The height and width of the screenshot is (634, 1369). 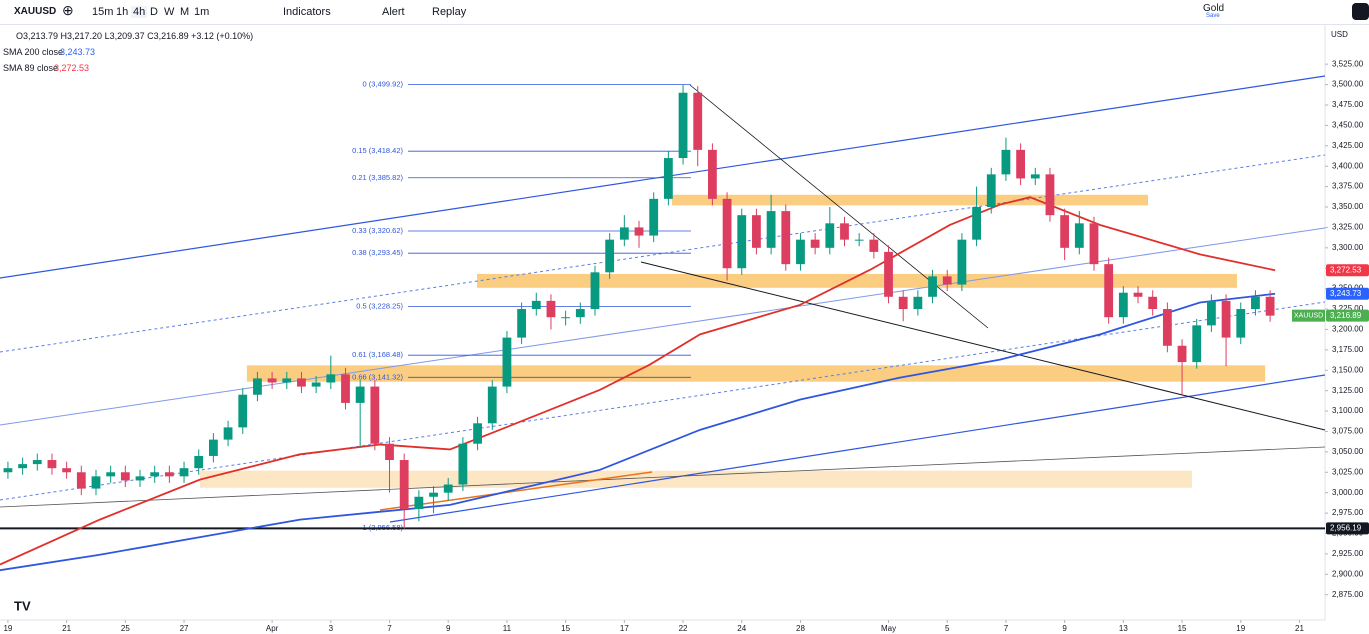 What do you see at coordinates (377, 177) in the screenshot?
I see `fib-label: 0.21 (3,385.82)` at bounding box center [377, 177].